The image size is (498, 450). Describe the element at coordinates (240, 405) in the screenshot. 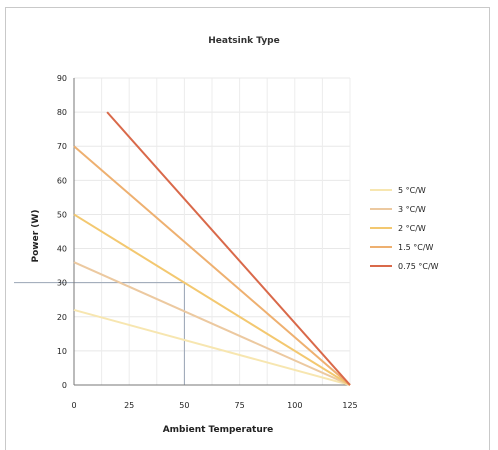

I see `x-tick-label: 75` at that location.